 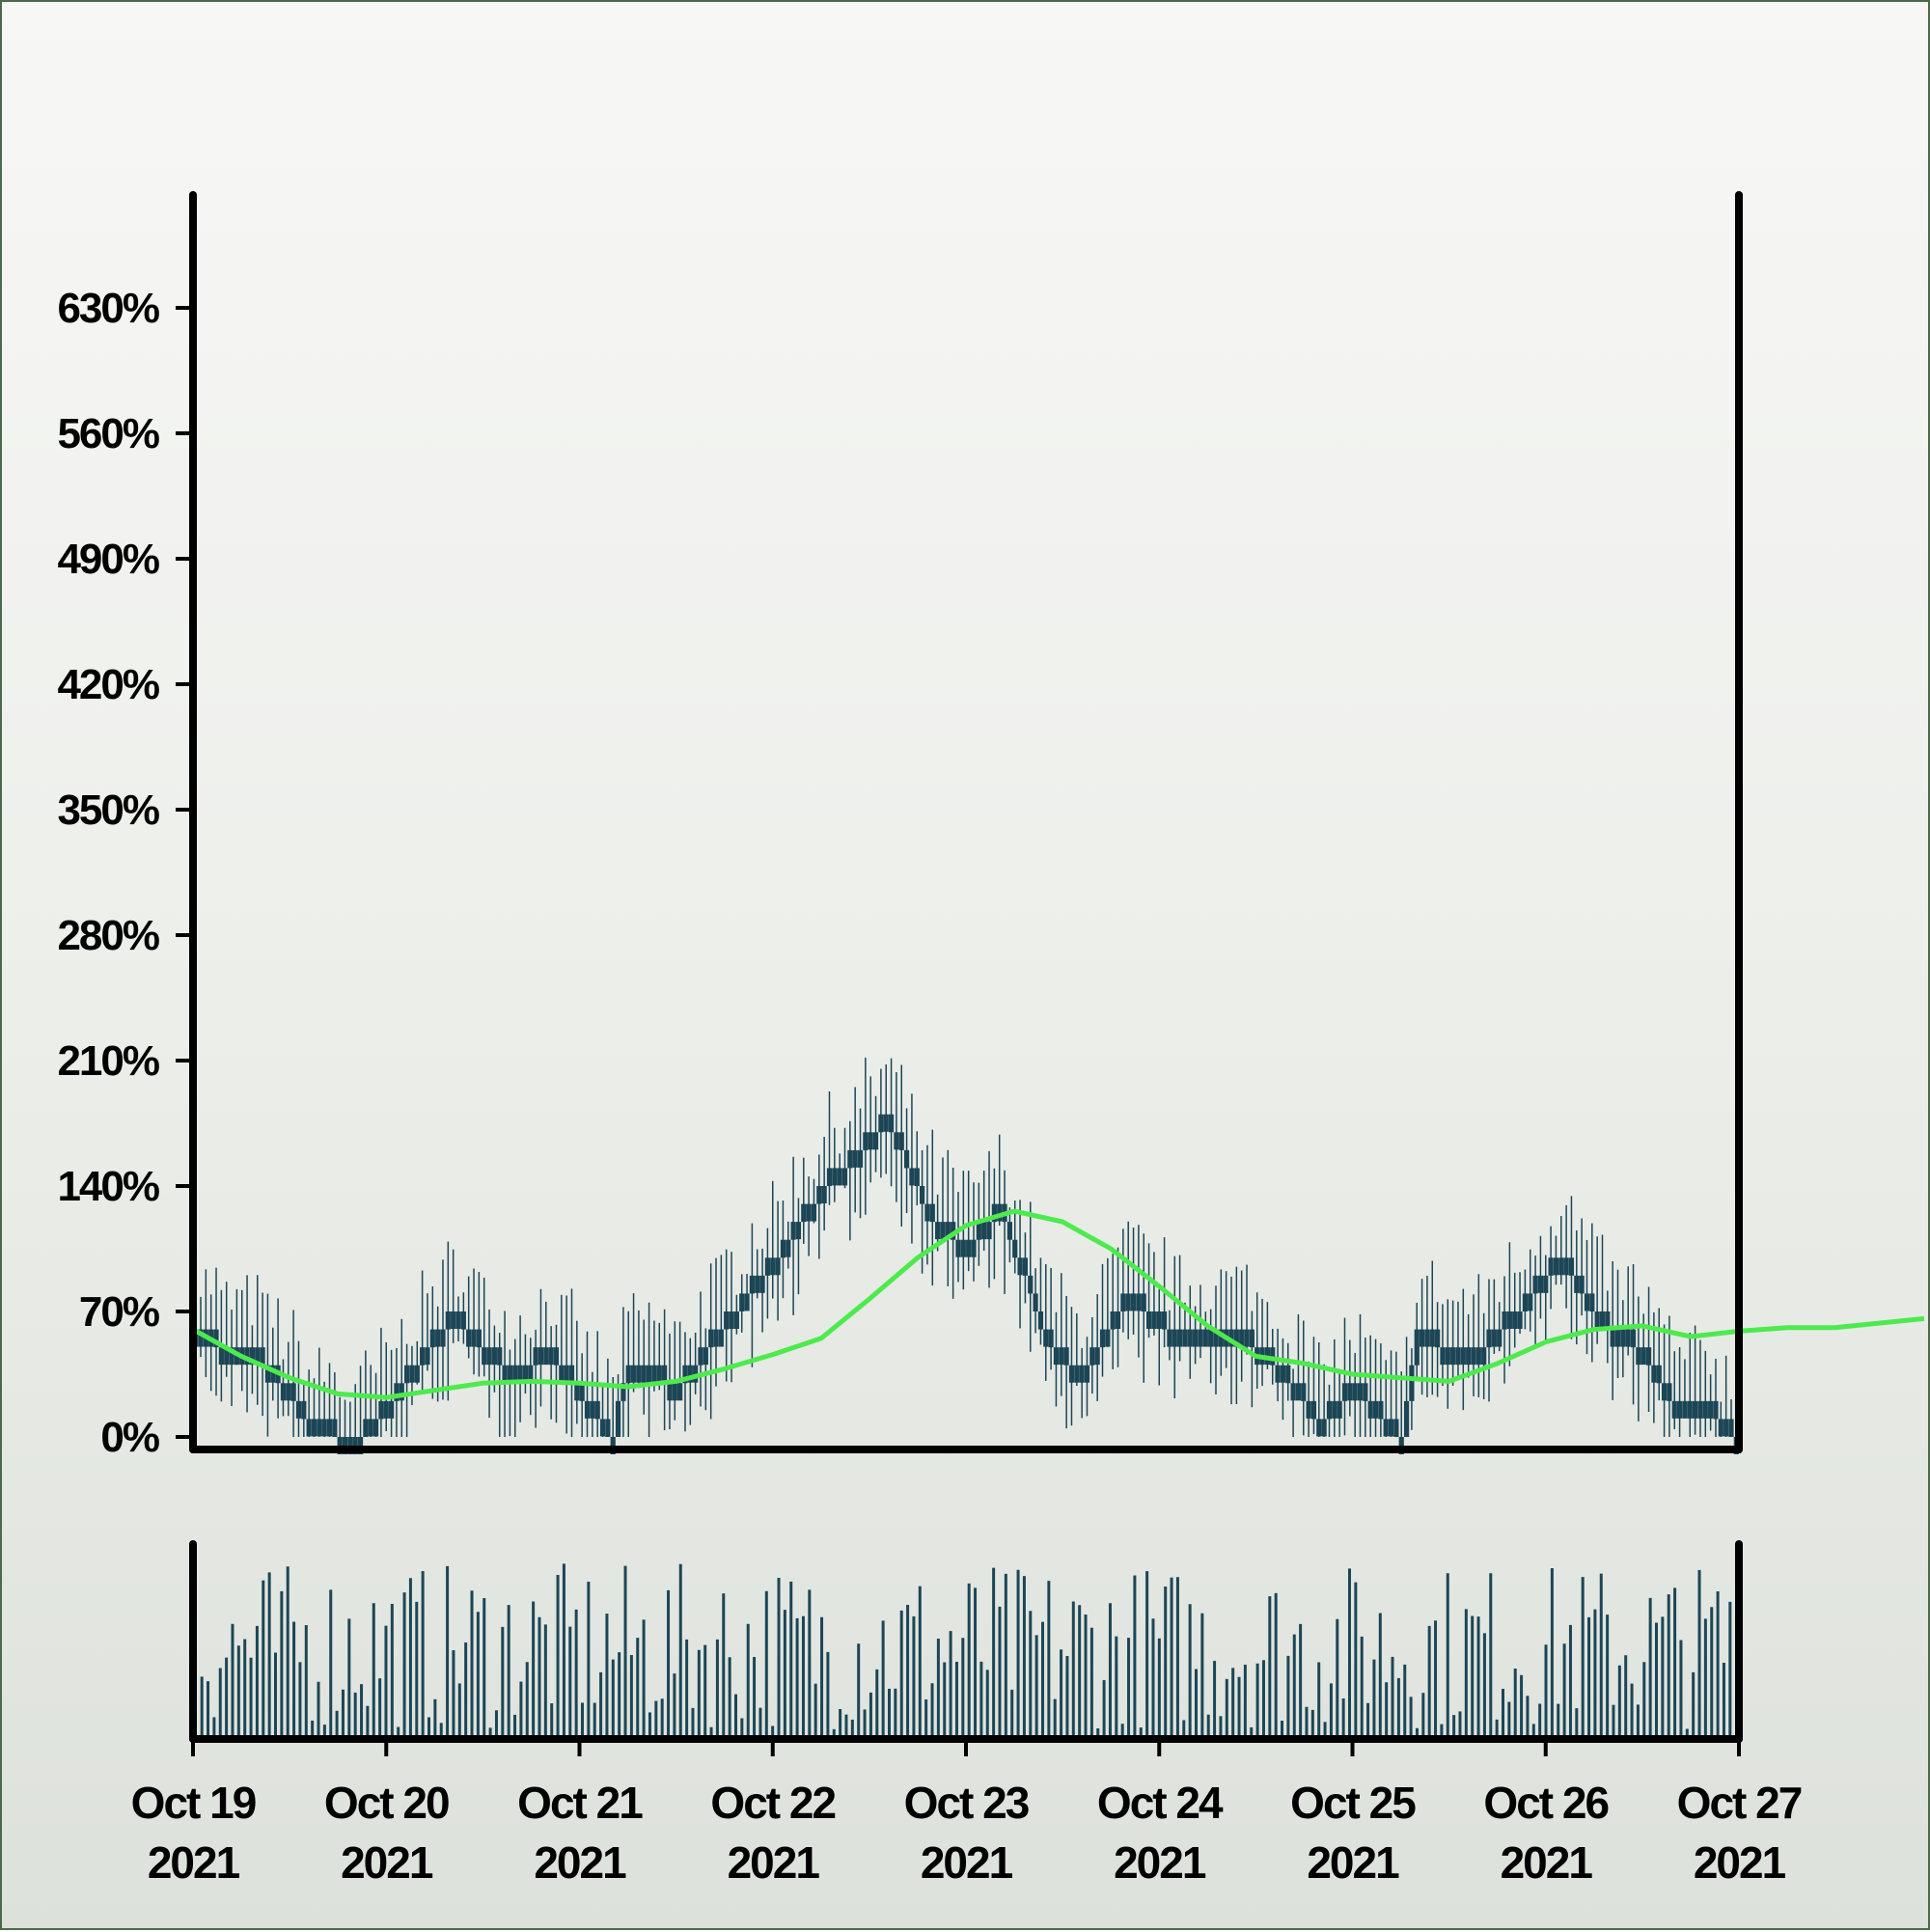 What do you see at coordinates (1353, 1803) in the screenshot?
I see `x-tick-label: Oct 25` at bounding box center [1353, 1803].